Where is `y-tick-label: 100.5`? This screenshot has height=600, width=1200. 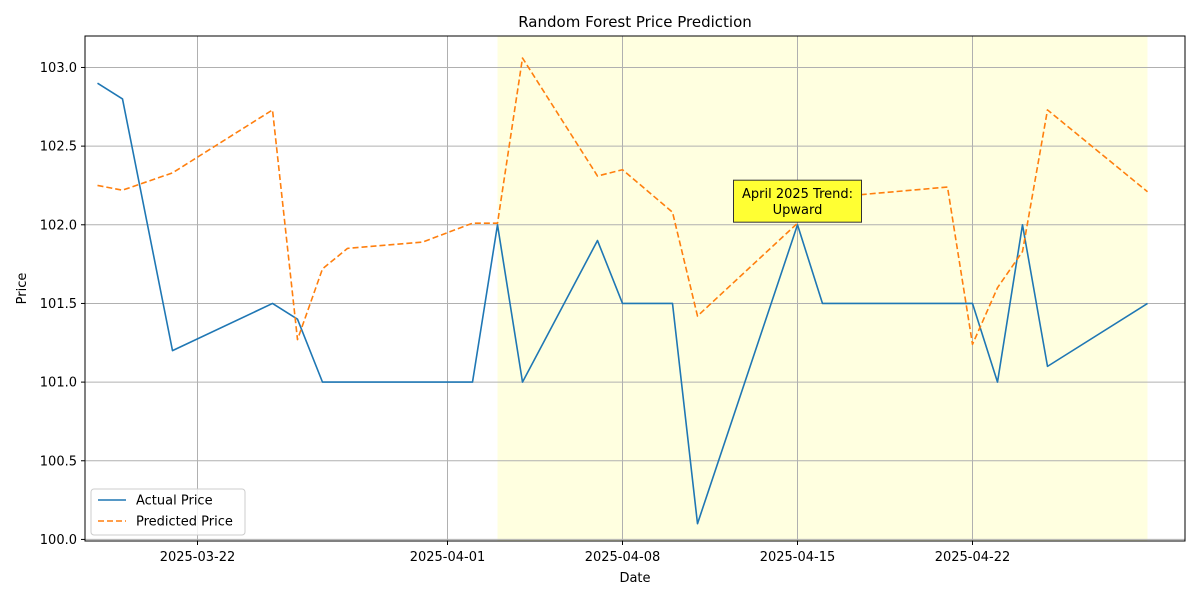 y-tick-label: 100.5 is located at coordinates (58, 461).